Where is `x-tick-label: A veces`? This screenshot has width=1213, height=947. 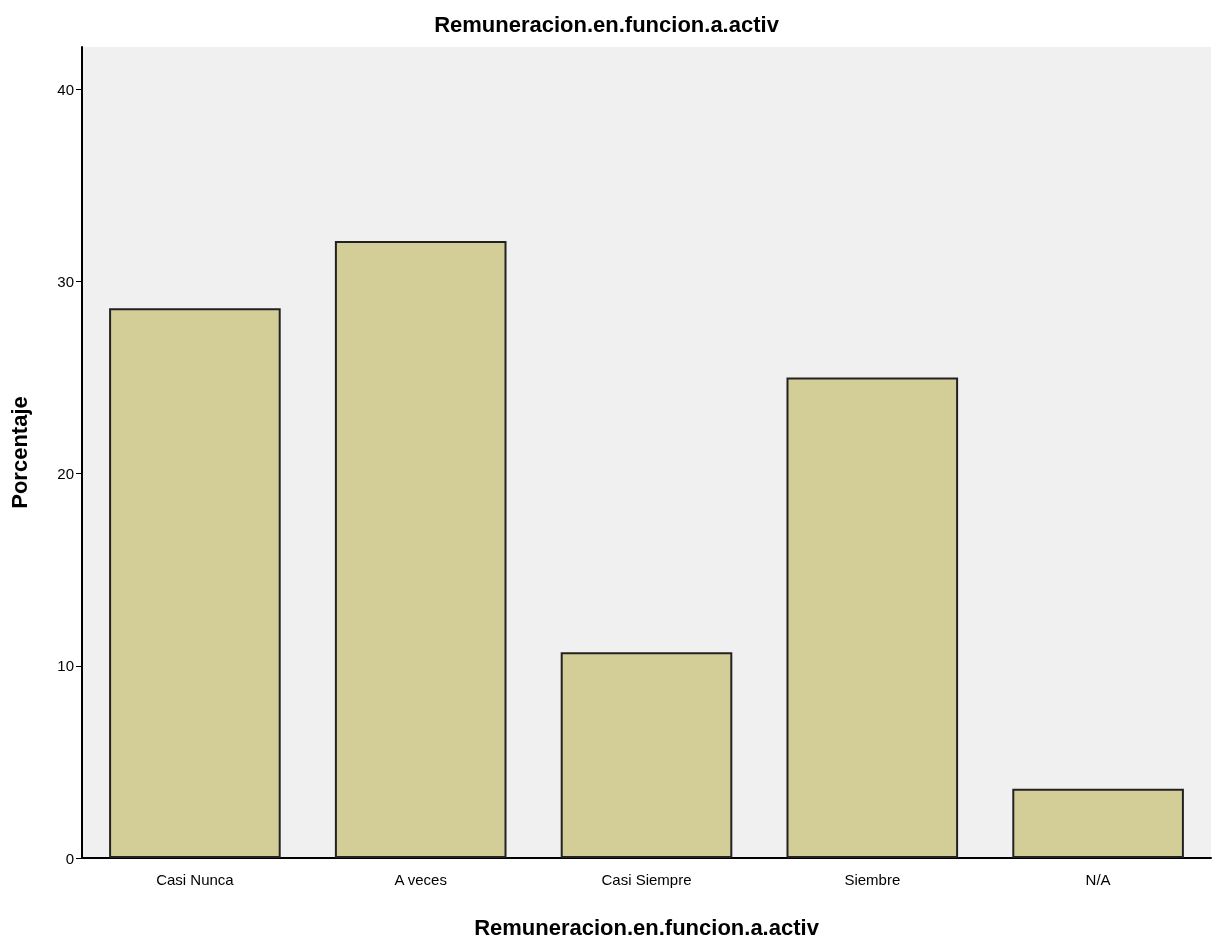
x-tick-label: A veces is located at coordinates (420, 879).